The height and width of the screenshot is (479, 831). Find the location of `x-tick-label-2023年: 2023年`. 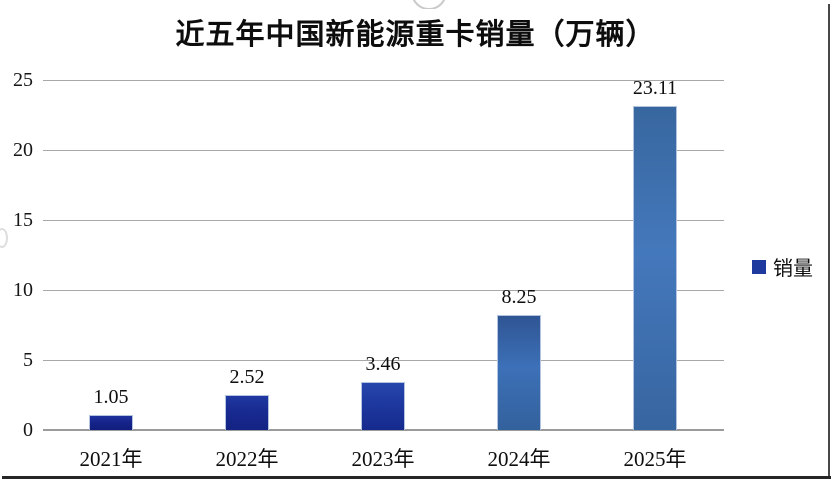

x-tick-label-2023年: 2023年 is located at coordinates (383, 459).